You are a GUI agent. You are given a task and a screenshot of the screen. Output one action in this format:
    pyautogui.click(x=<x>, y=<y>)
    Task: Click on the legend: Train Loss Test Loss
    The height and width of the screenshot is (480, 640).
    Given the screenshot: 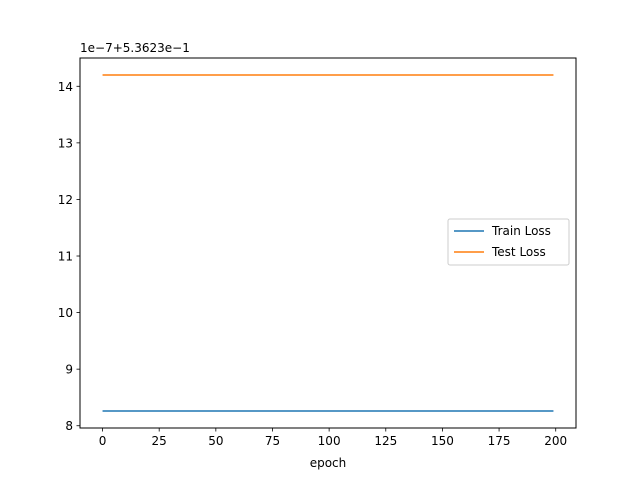 What is the action you would take?
    pyautogui.click(x=508, y=242)
    